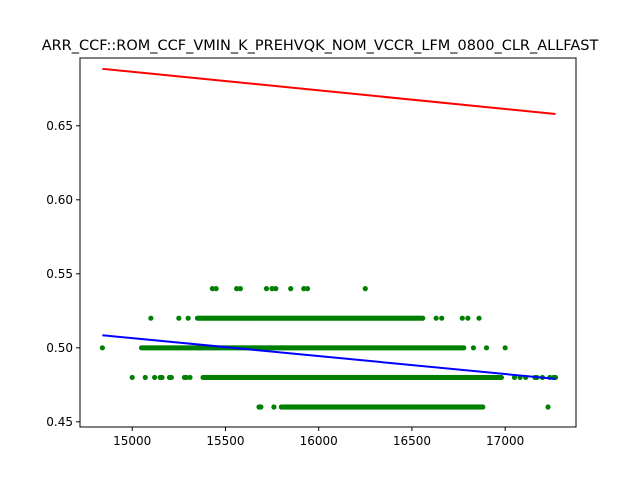  I want to click on y-tick-label: 0.45, so click(59, 422).